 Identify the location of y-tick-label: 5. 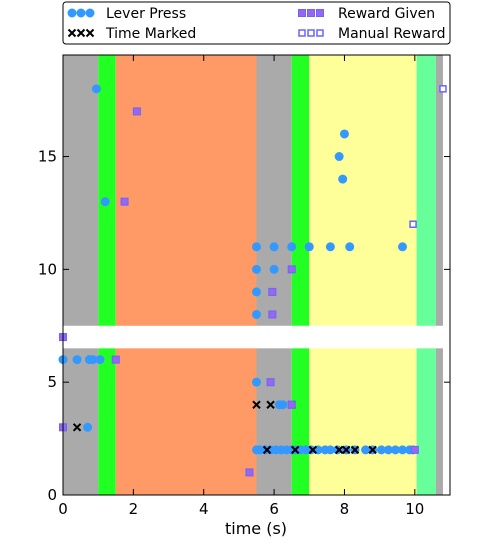
(52, 382).